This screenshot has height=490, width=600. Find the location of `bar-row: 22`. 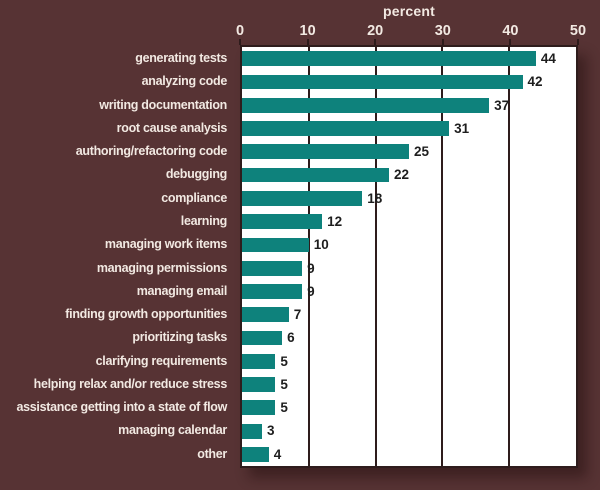

bar-row: 22 is located at coordinates (409, 174).